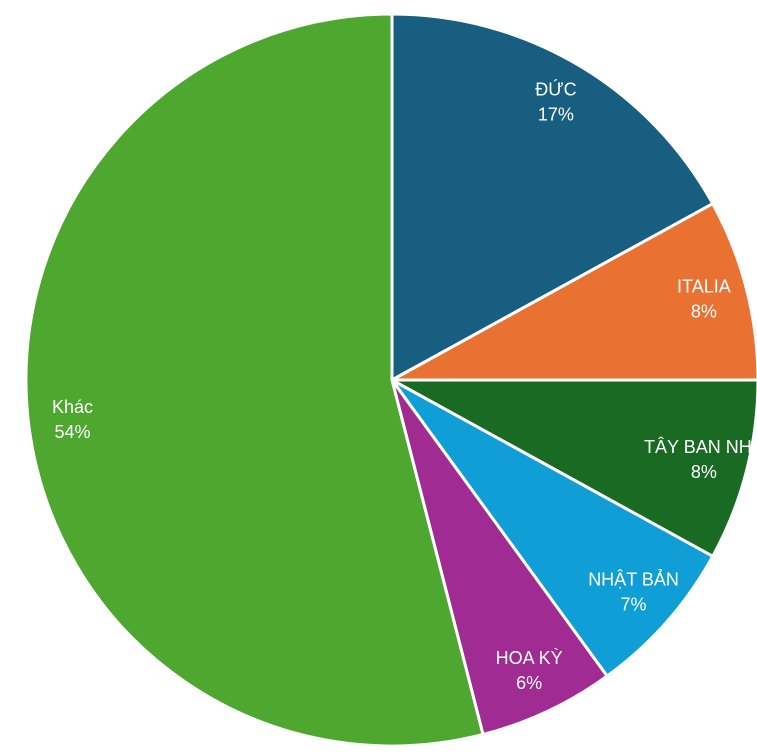  Describe the element at coordinates (555, 89) in the screenshot. I see `slice-label: ĐỨC` at that location.